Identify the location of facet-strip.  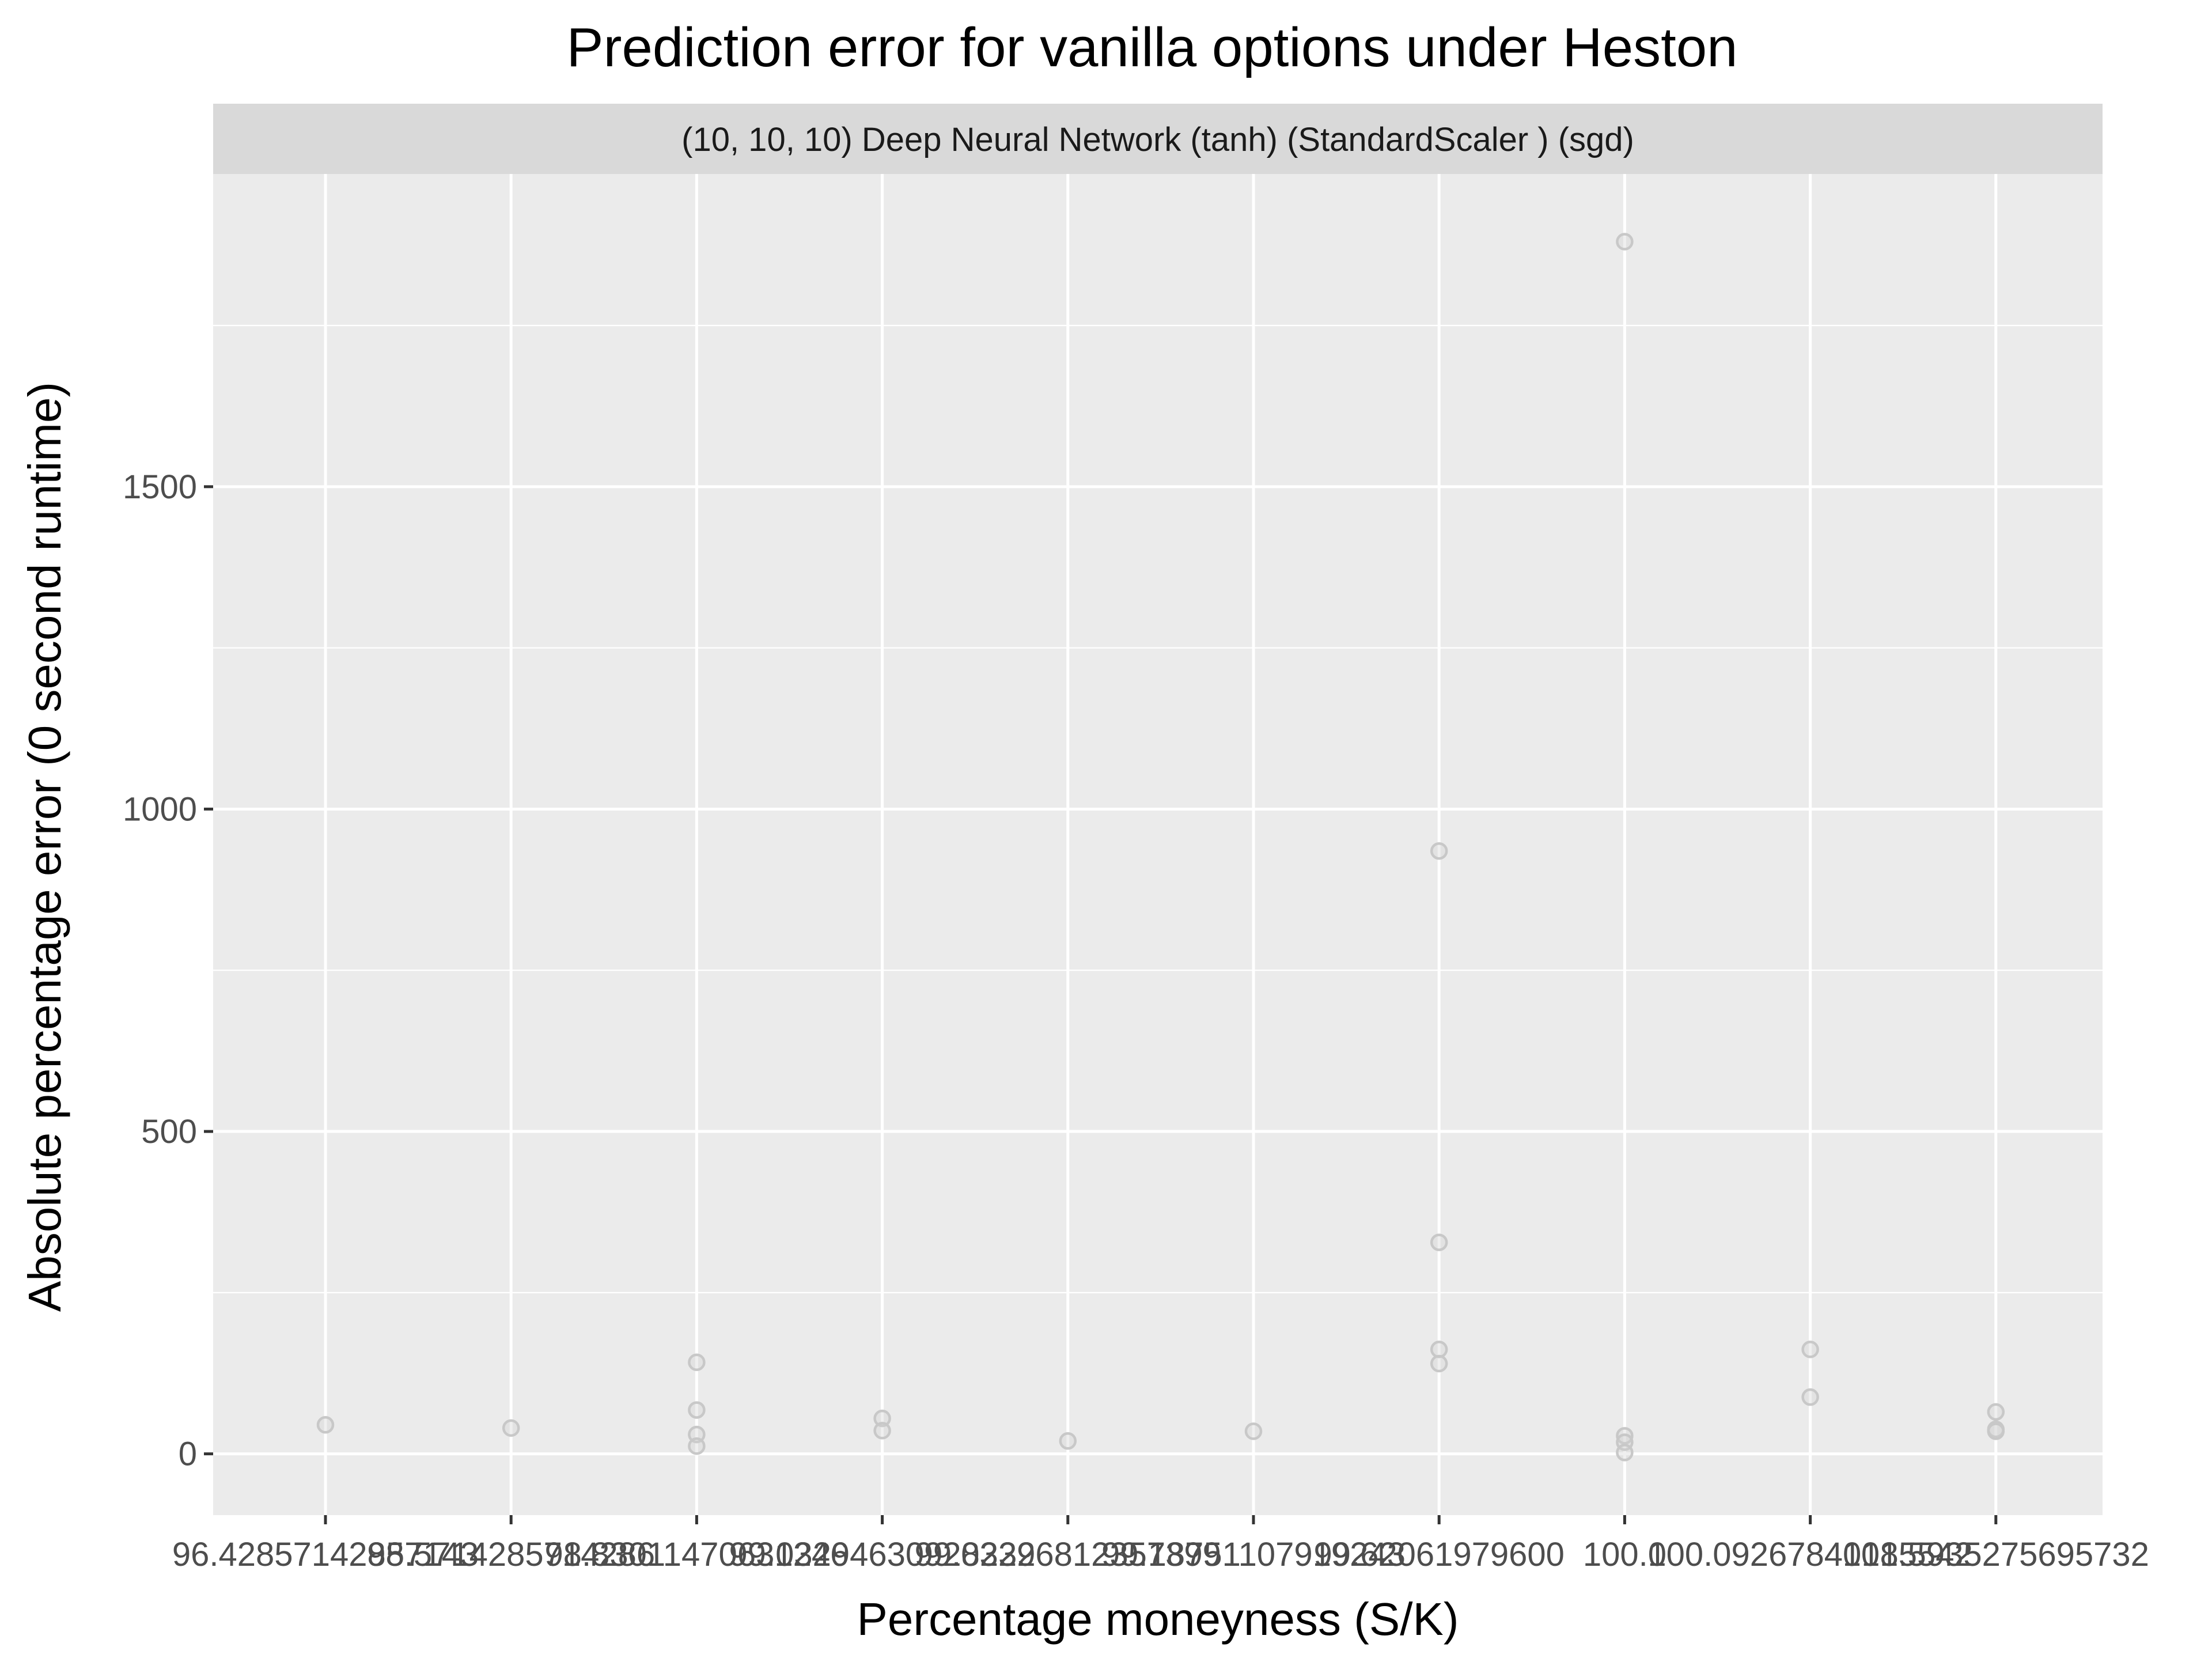
(1158, 139).